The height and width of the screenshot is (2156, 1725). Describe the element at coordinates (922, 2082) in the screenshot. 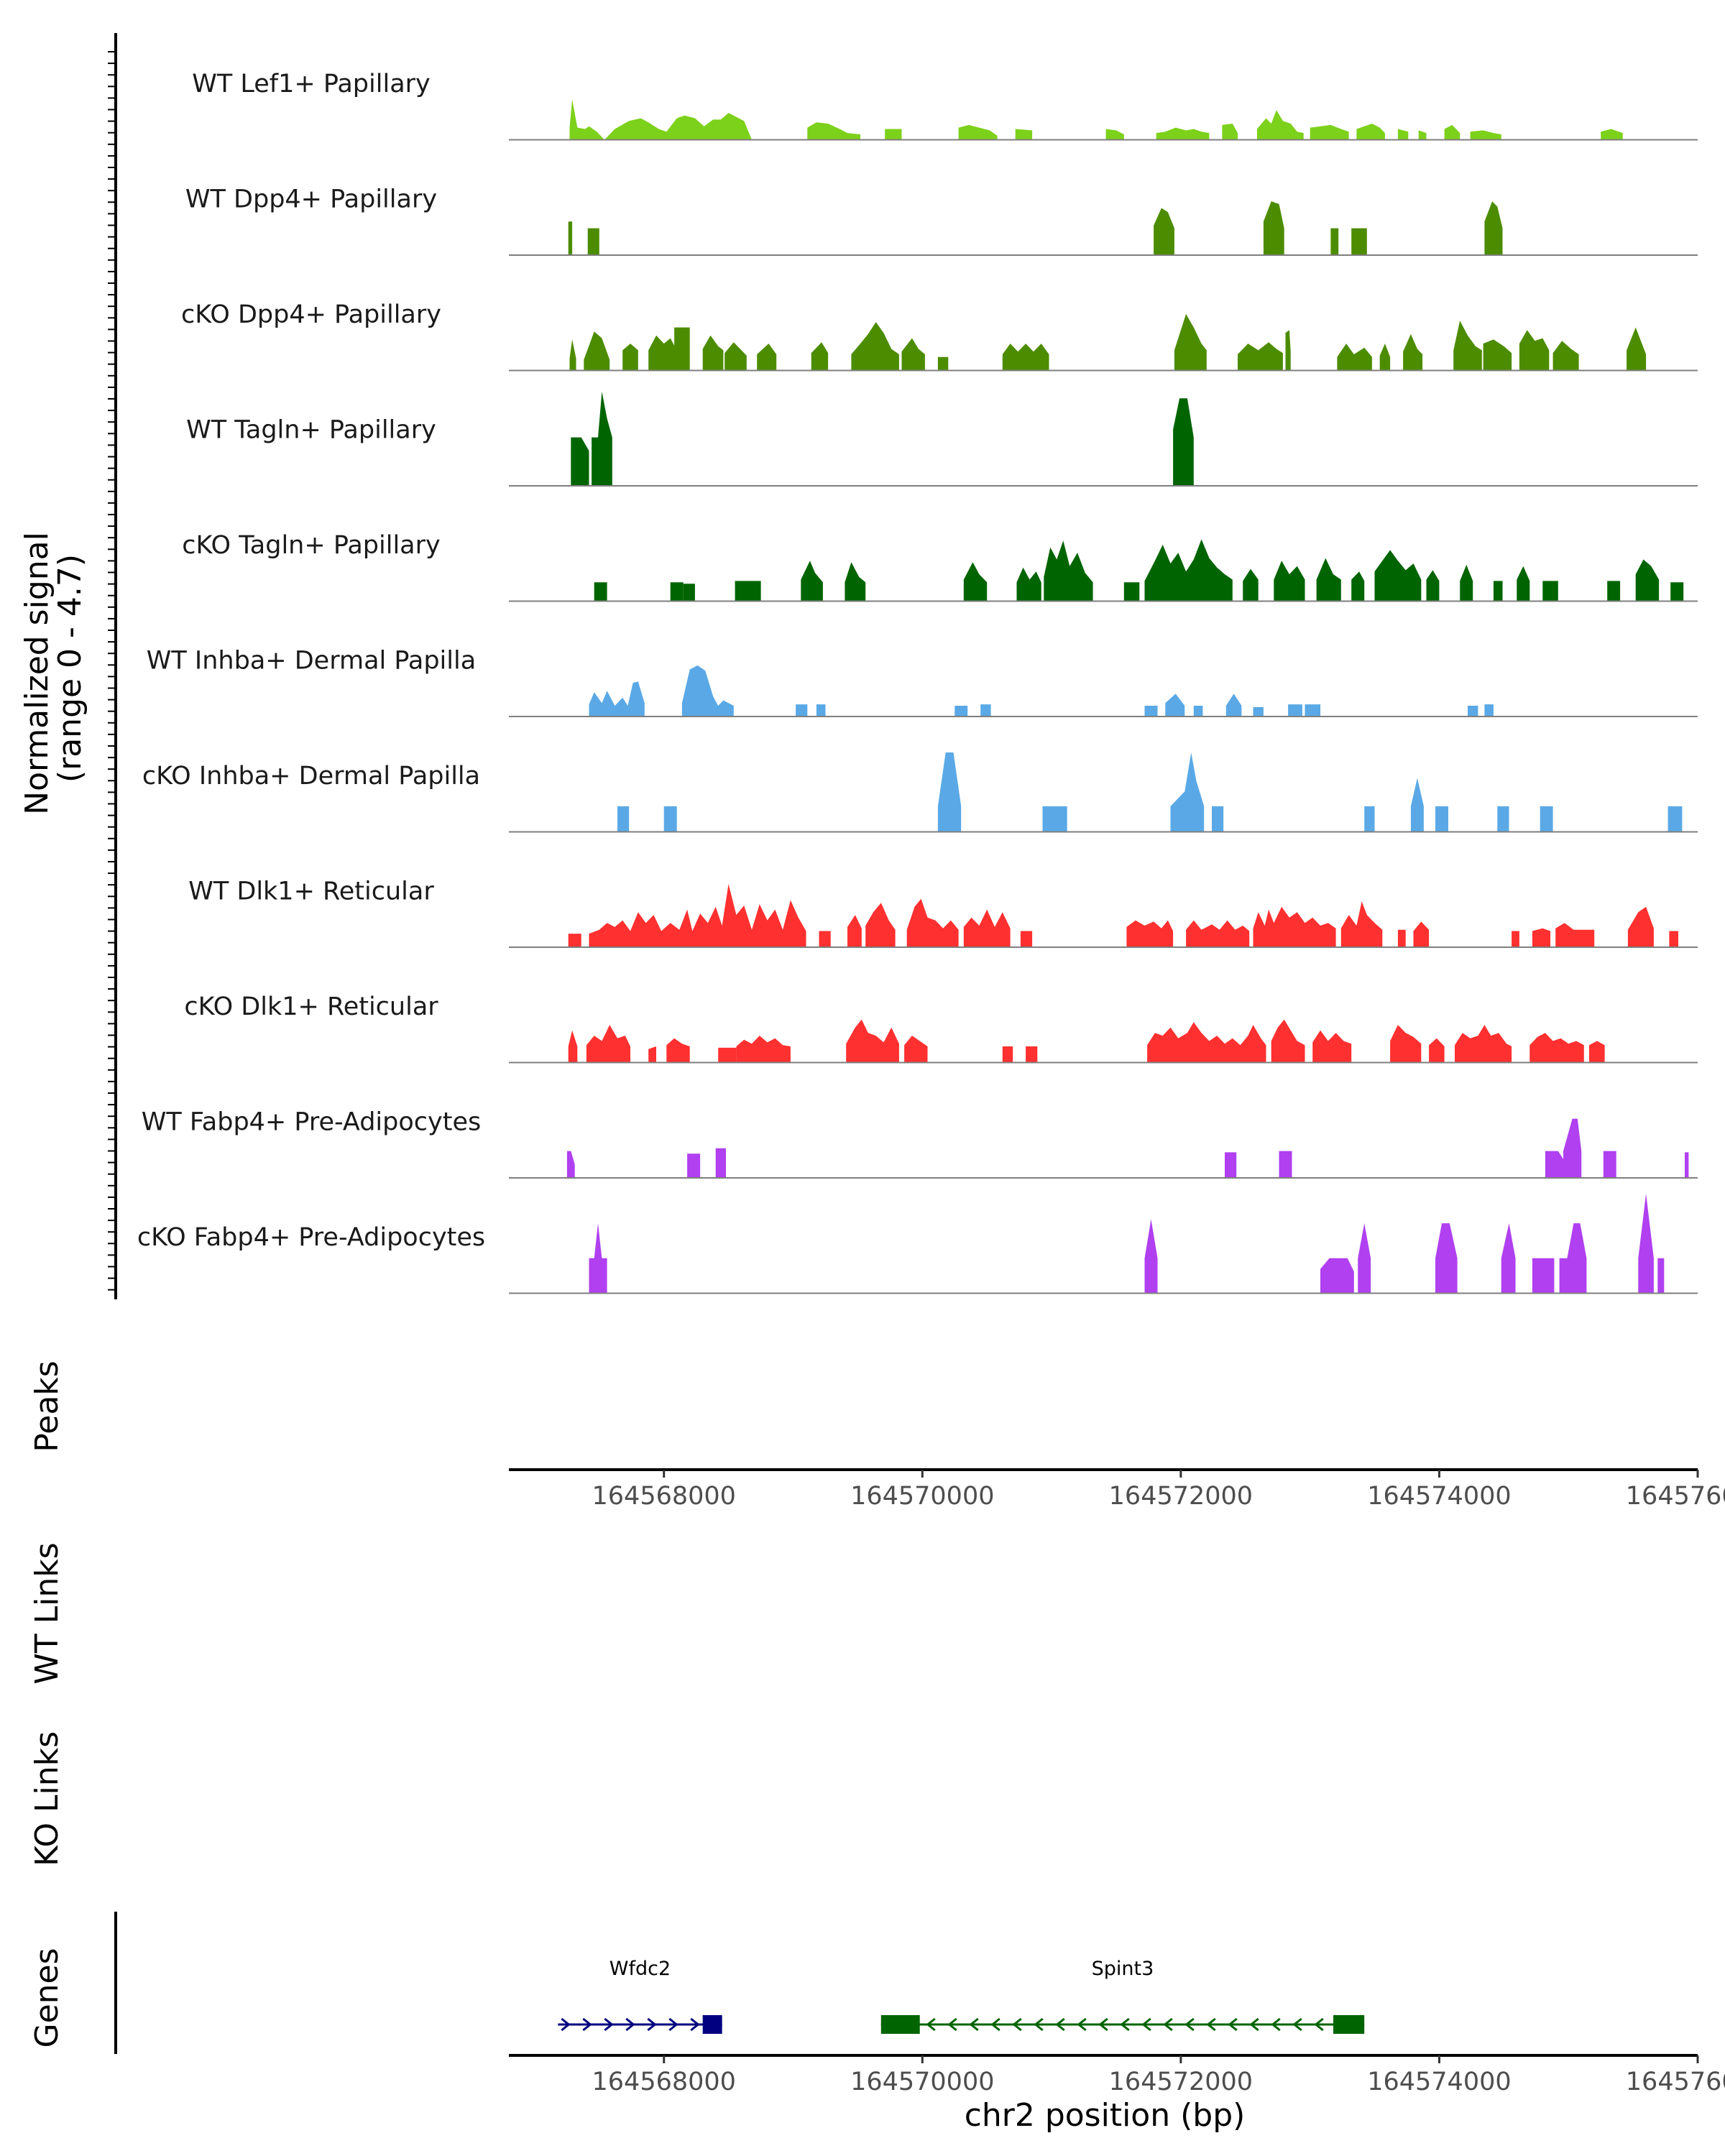

I see `genes-x-tick-label: 164570000` at that location.